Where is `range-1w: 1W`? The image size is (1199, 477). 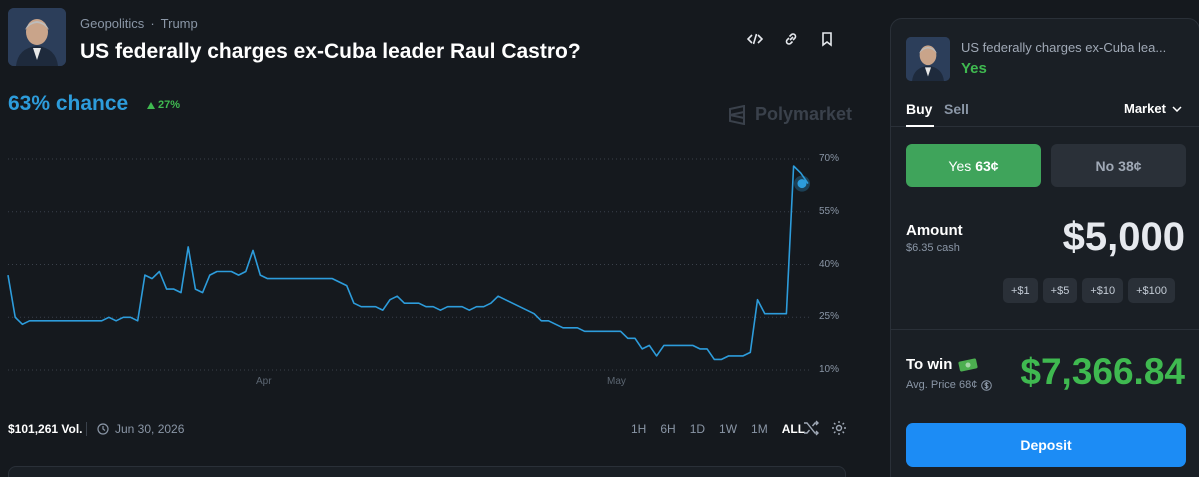 range-1w: 1W is located at coordinates (728, 429).